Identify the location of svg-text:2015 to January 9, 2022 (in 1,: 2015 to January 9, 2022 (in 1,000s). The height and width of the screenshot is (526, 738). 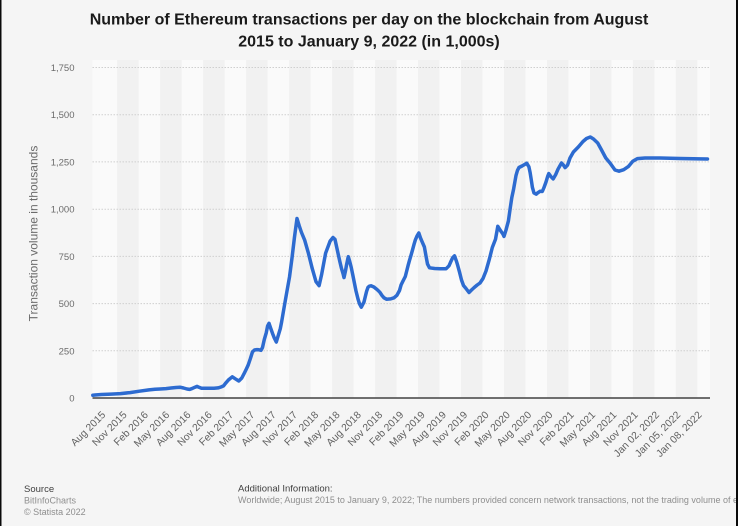
(368, 42).